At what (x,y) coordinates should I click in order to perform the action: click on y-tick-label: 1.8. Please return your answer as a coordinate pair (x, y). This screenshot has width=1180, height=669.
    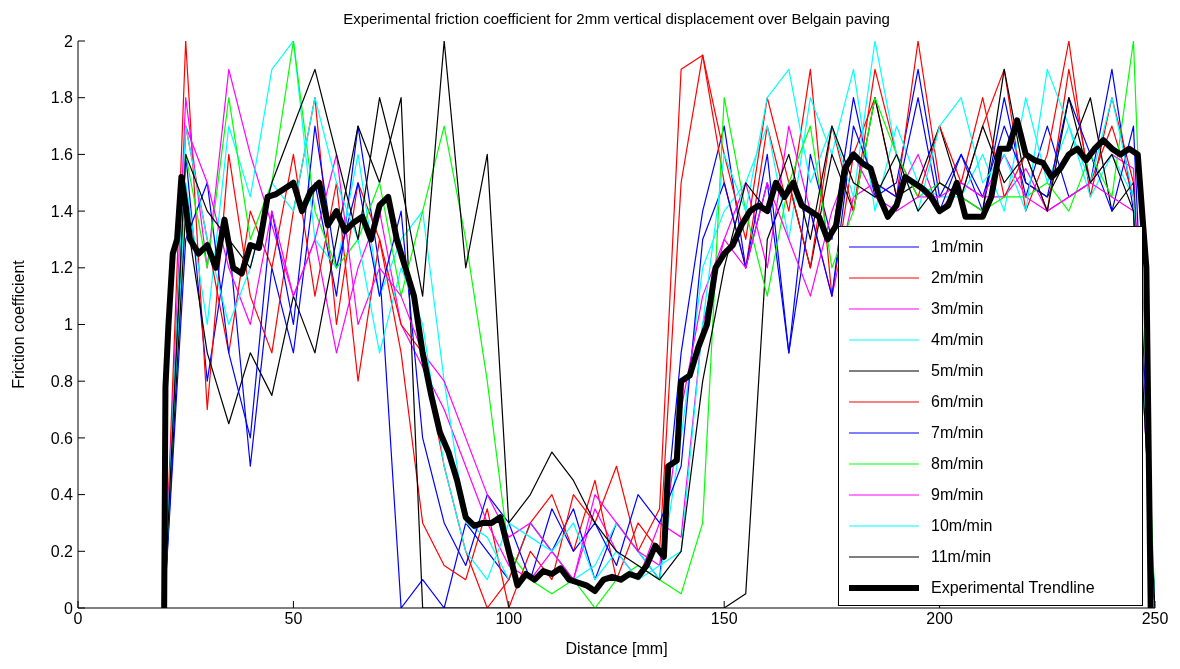
    Looking at the image, I should click on (62, 98).